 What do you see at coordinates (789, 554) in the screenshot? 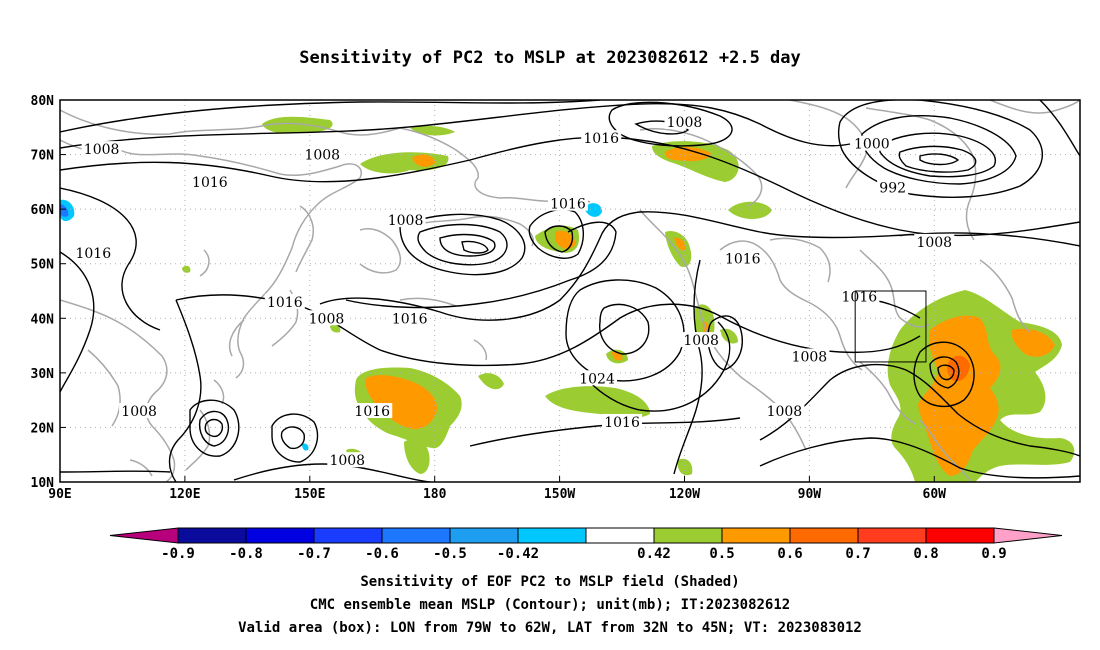
I see `colorbar-tick-label: 0.6` at bounding box center [789, 554].